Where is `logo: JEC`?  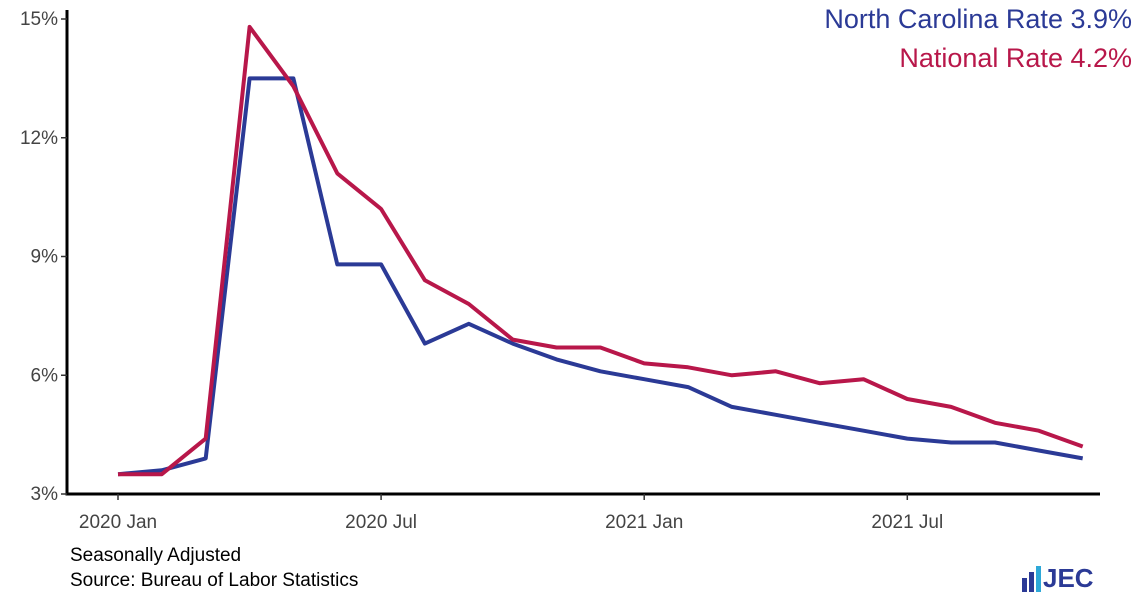
logo: JEC is located at coordinates (1058, 578).